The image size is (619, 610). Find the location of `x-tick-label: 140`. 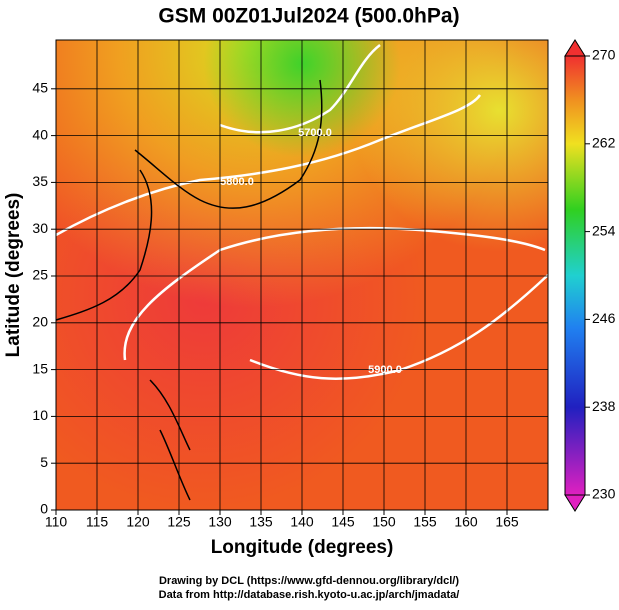

x-tick-label: 140 is located at coordinates (302, 522).